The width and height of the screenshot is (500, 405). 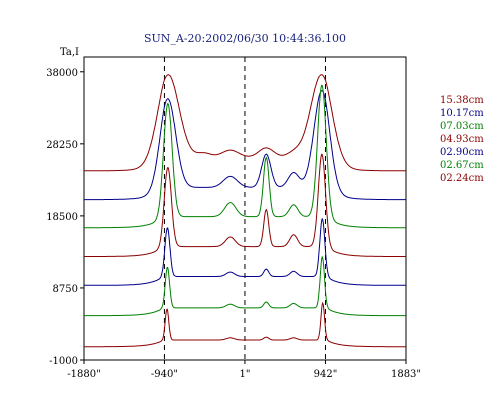 What do you see at coordinates (462, 113) in the screenshot?
I see `legend-entry-1: 10.17cm` at bounding box center [462, 113].